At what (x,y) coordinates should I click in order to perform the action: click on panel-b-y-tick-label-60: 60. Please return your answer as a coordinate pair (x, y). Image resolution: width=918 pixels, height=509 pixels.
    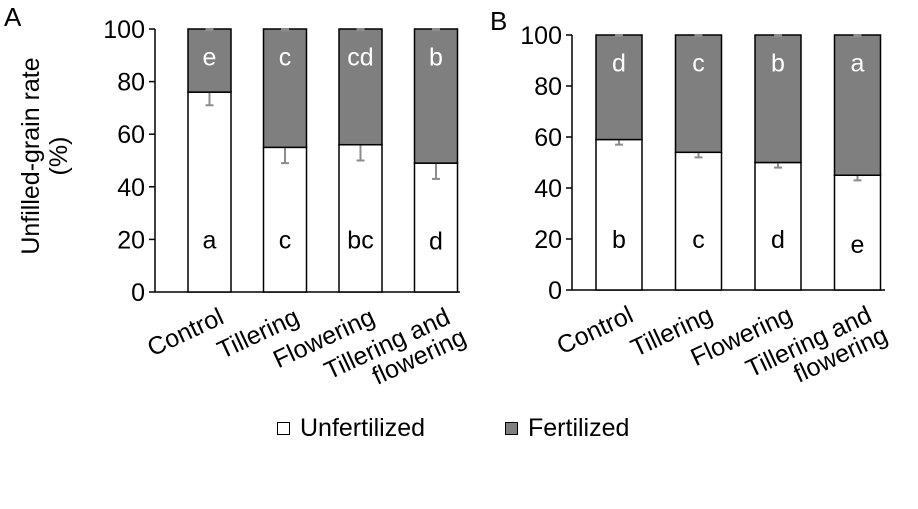
    Looking at the image, I should click on (548, 138).